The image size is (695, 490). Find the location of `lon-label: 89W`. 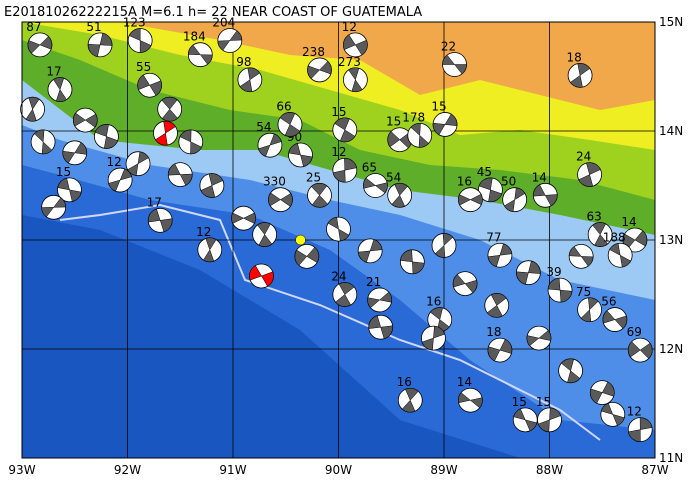

lon-label: 89W is located at coordinates (443, 470).